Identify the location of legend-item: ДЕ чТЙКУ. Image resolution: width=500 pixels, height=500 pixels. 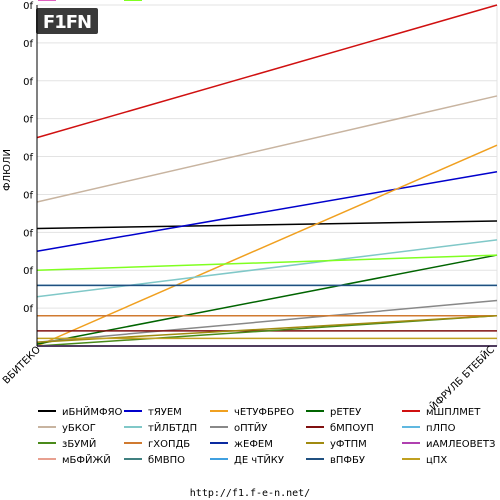
(247, 459).